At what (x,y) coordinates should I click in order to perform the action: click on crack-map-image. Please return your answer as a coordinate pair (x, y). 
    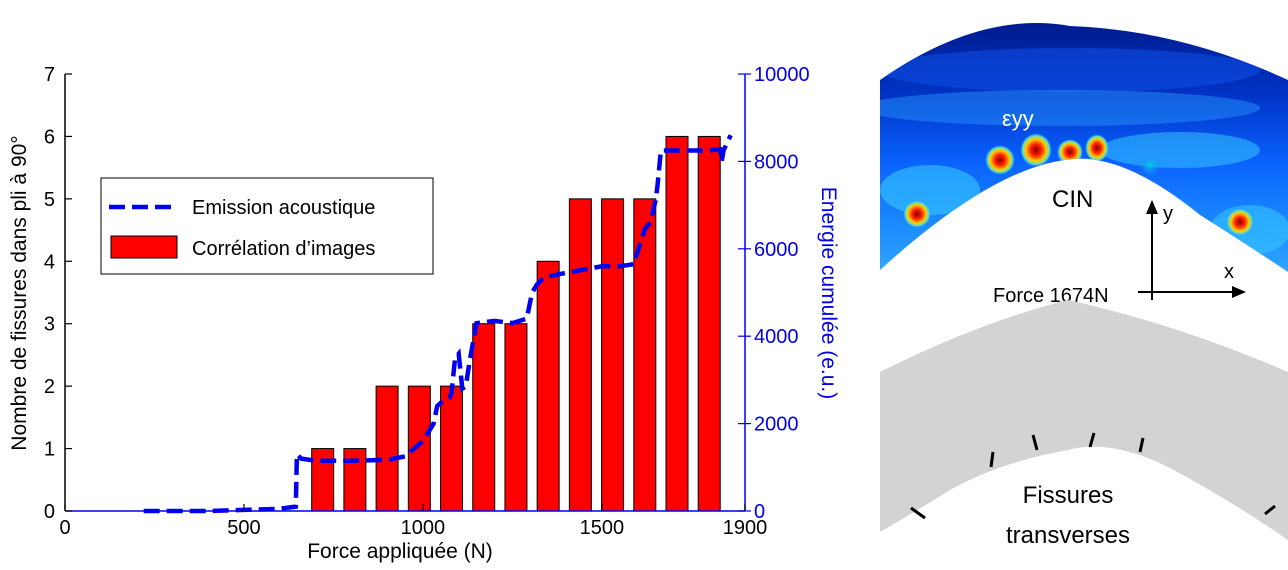
    Looking at the image, I should click on (1084, 420).